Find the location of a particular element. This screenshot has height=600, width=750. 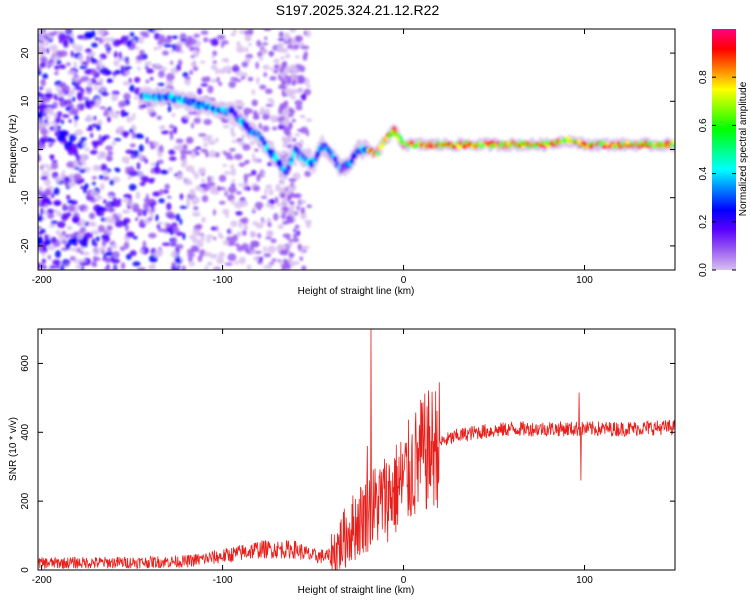

snr-y-label: SNR (10 * v/v) is located at coordinates (13, 449).